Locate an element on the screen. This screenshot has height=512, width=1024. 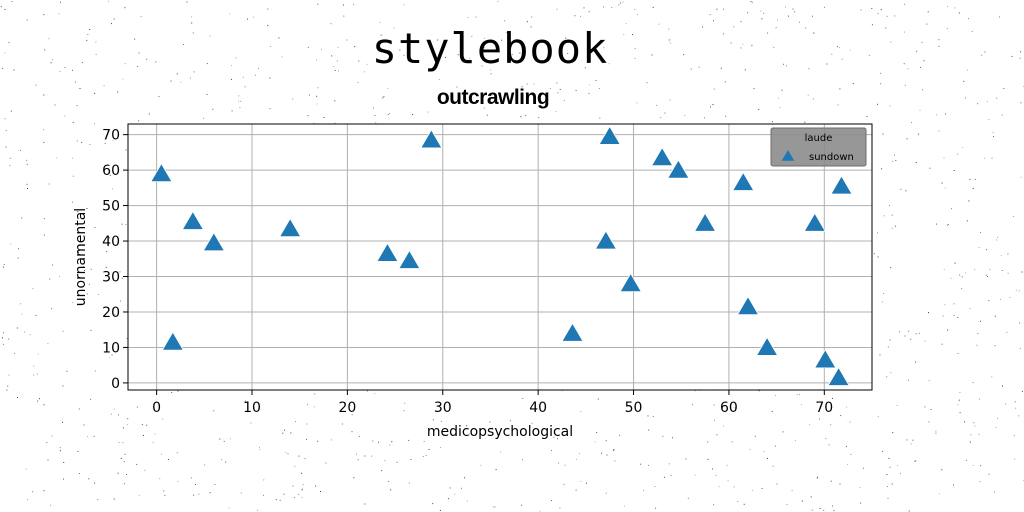
x-tick-label: 50 is located at coordinates (634, 408).